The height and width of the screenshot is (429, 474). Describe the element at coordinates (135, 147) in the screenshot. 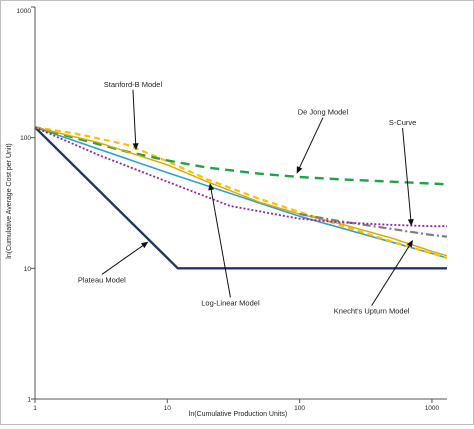

I see `annotation-arrowhead-stanford` at that location.